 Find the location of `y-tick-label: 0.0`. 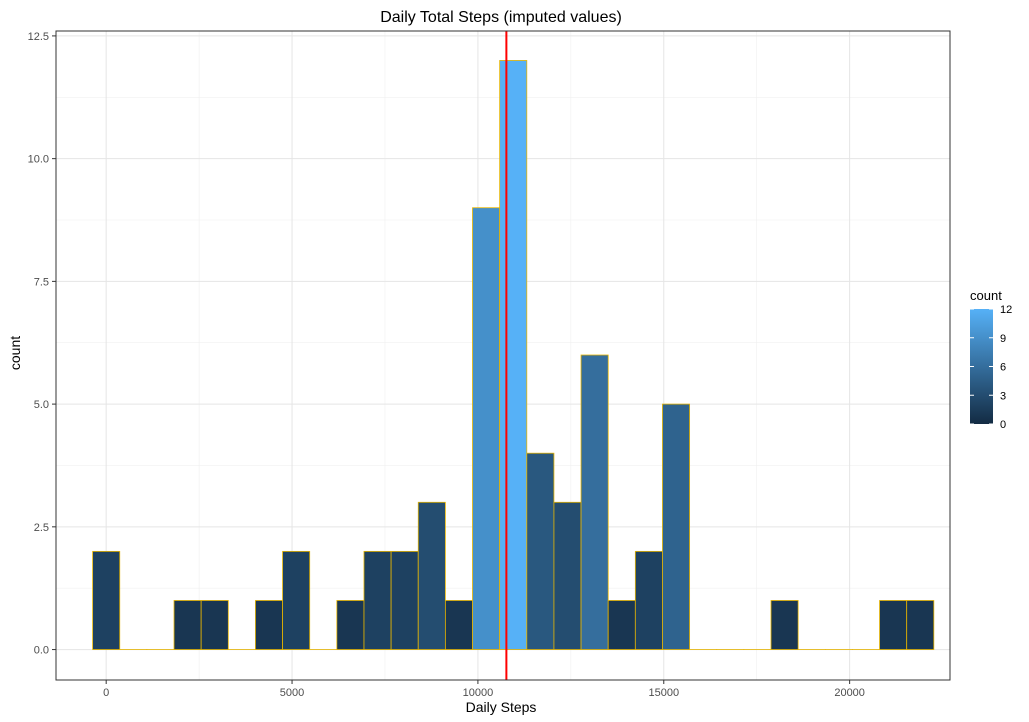

y-tick-label: 0.0 is located at coordinates (41, 651).